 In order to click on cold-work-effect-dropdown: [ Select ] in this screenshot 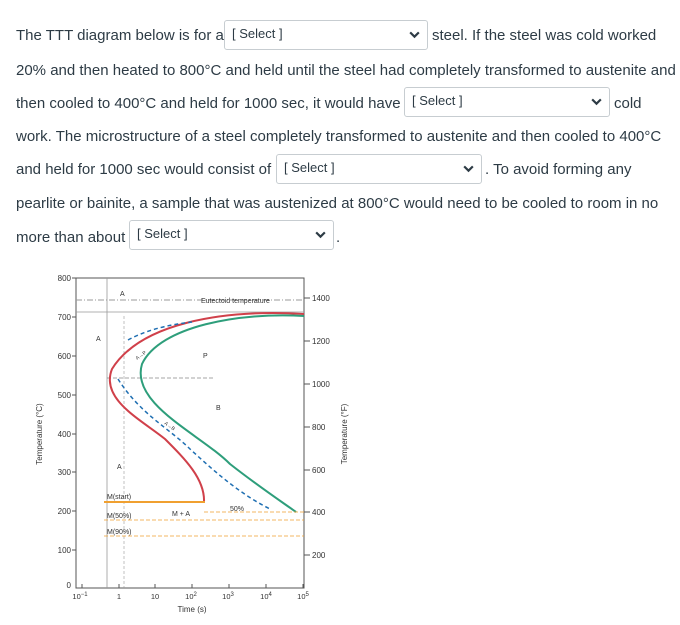, I will do `click(507, 102)`.